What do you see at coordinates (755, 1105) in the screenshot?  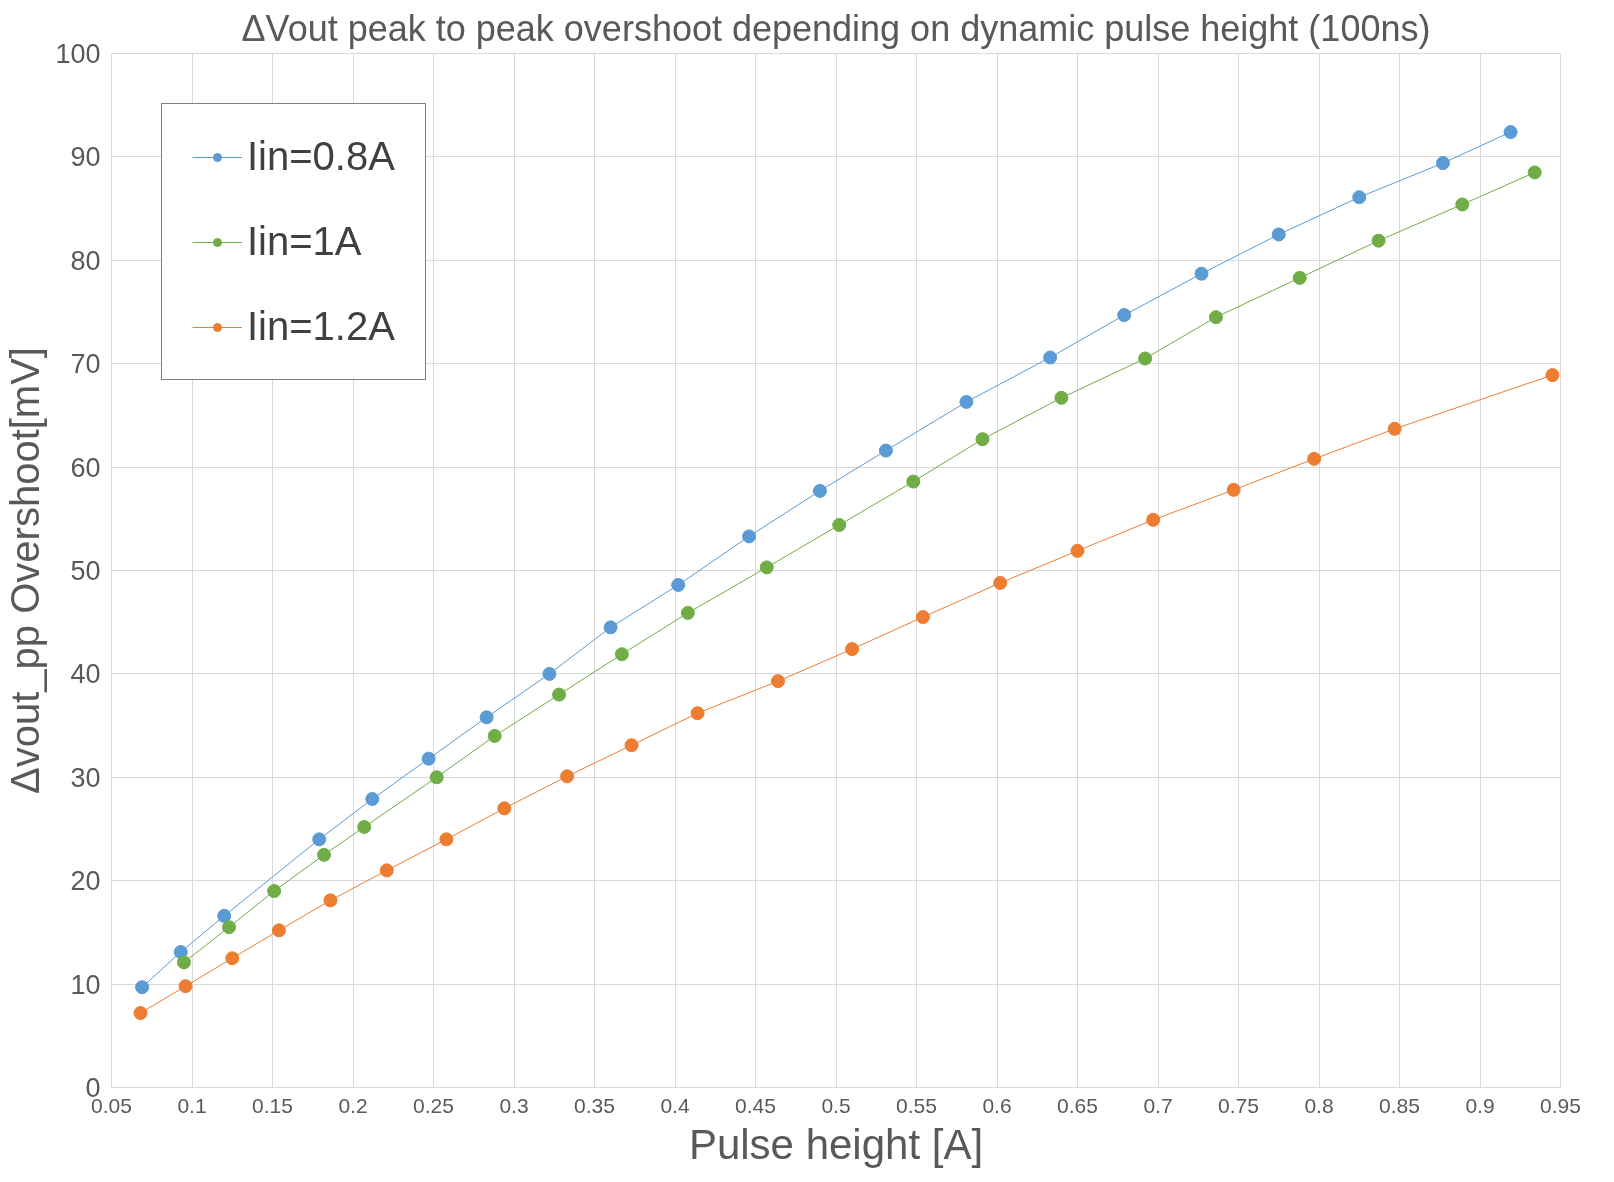 I see `x-tick-label: 0.45` at bounding box center [755, 1105].